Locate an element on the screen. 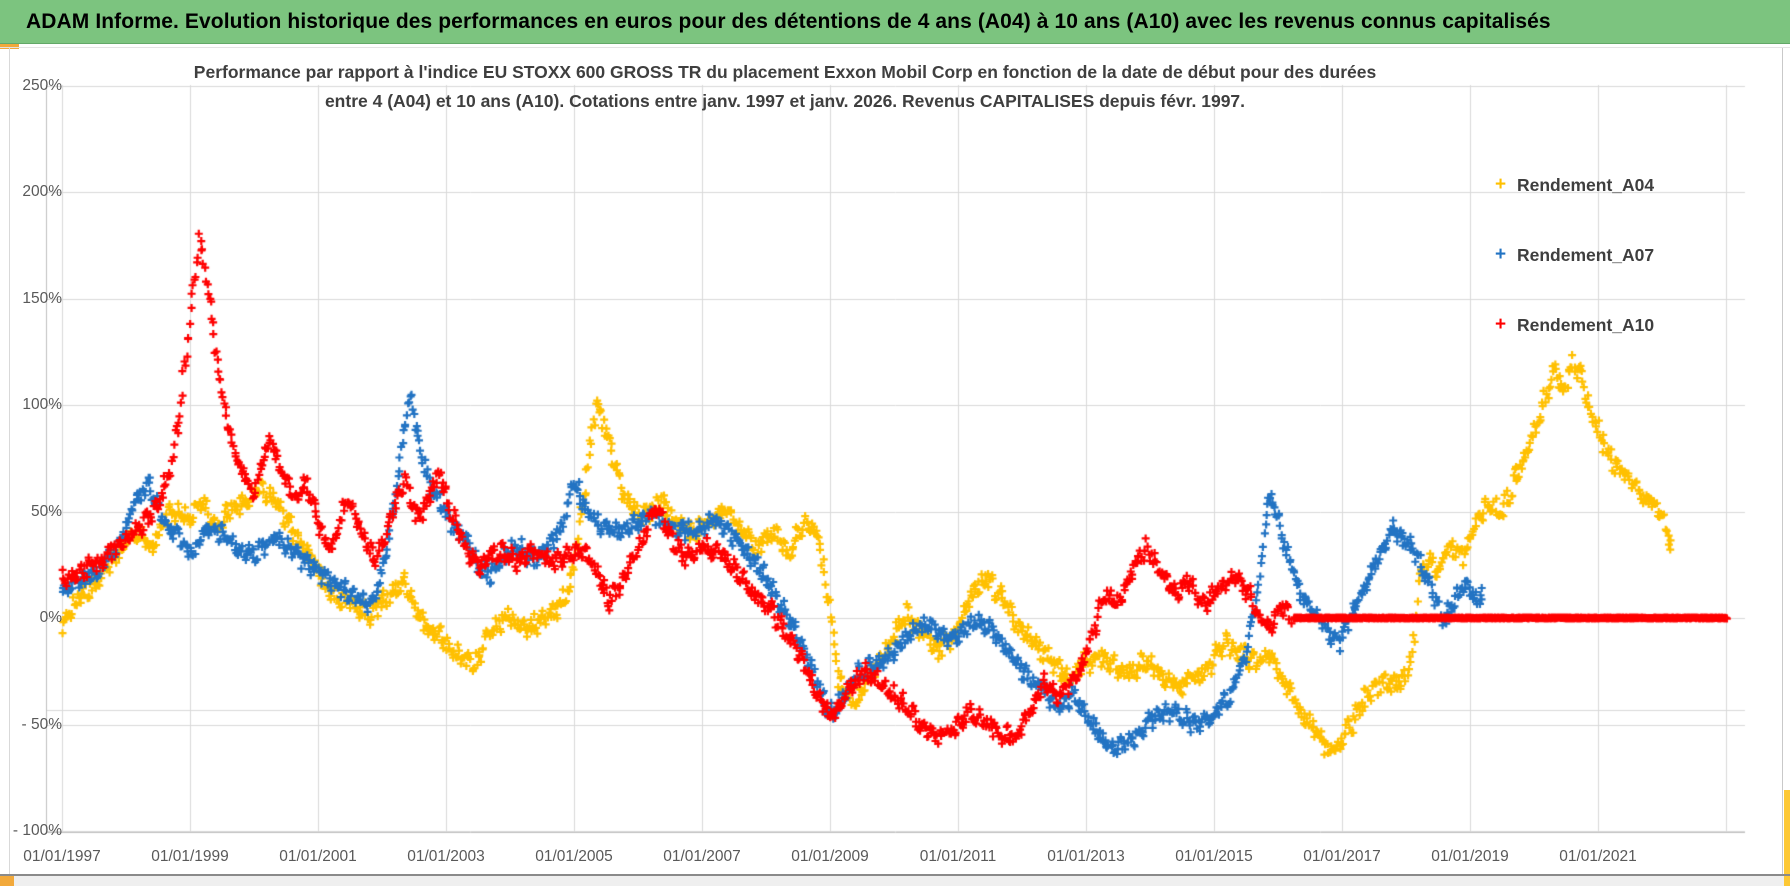 Image resolution: width=1790 pixels, height=886 pixels. x-tick-label: 01/01/2017 is located at coordinates (1342, 856).